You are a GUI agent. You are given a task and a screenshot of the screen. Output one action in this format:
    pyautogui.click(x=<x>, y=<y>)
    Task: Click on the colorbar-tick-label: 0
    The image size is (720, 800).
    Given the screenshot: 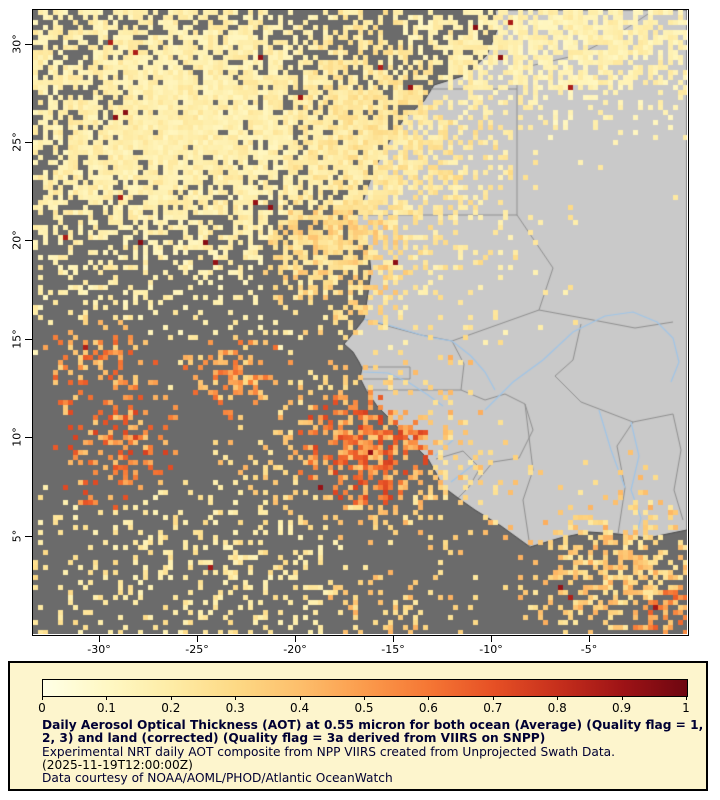 What is the action you would take?
    pyautogui.click(x=42, y=708)
    